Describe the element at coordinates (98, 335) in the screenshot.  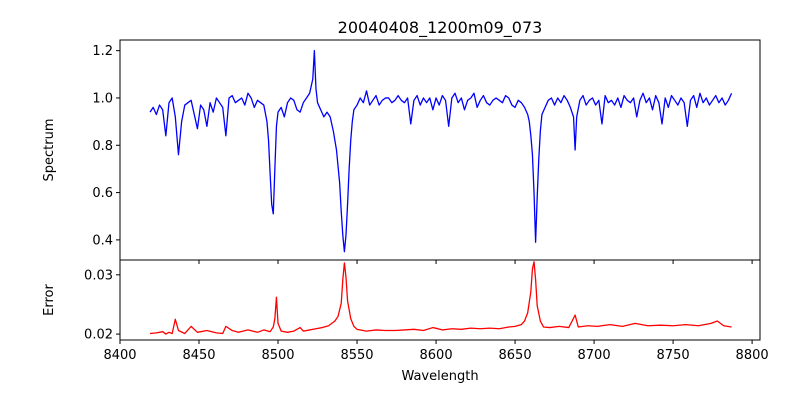
I see `y-tick-label: 0.02` at that location.